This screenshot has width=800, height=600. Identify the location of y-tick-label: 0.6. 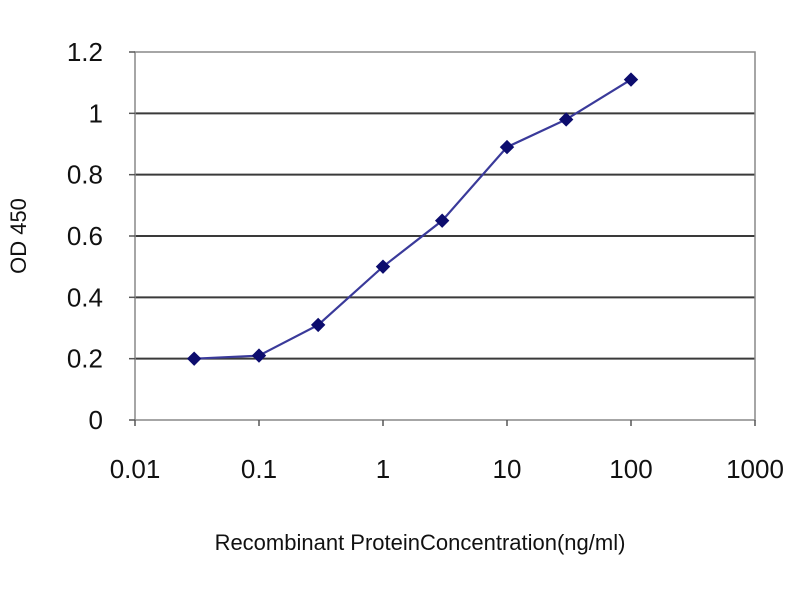
(85, 236).